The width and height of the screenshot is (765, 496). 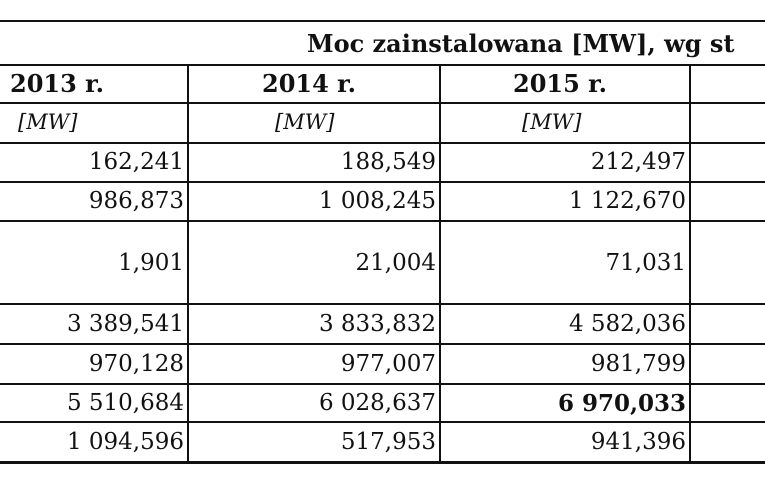 I want to click on table-cell: 212,497, so click(x=638, y=162).